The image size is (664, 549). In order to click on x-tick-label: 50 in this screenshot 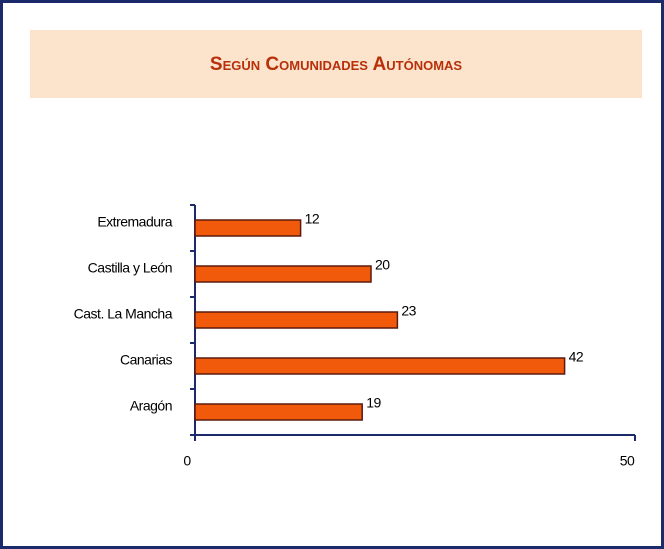, I will do `click(627, 461)`.